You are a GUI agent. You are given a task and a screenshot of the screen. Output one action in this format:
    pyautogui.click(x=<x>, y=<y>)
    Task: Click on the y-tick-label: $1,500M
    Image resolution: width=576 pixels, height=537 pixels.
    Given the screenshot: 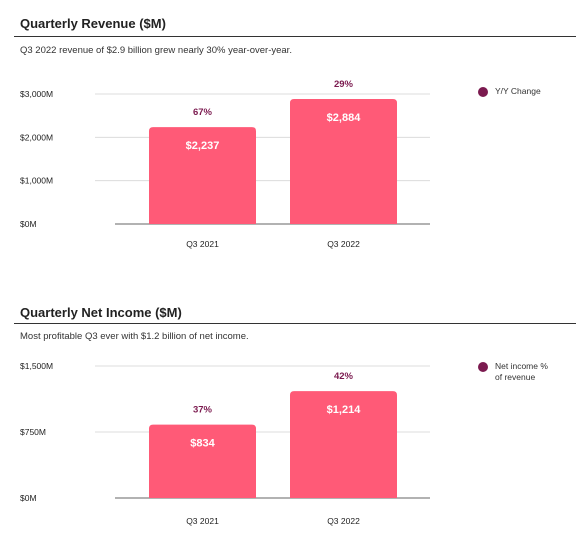 What is the action you would take?
    pyautogui.click(x=36, y=366)
    